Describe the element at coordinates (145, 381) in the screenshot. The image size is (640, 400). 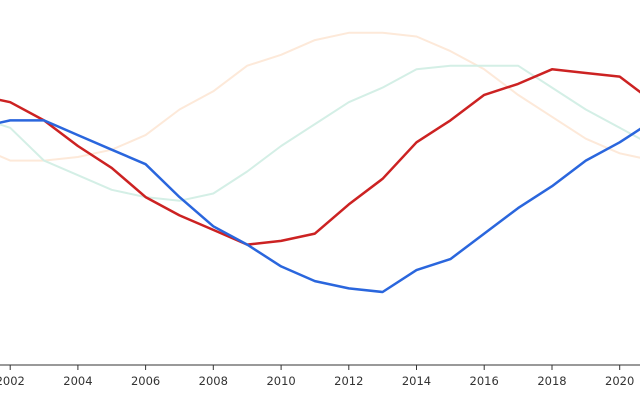
I see `x-tick-label-2006: 2006` at that location.